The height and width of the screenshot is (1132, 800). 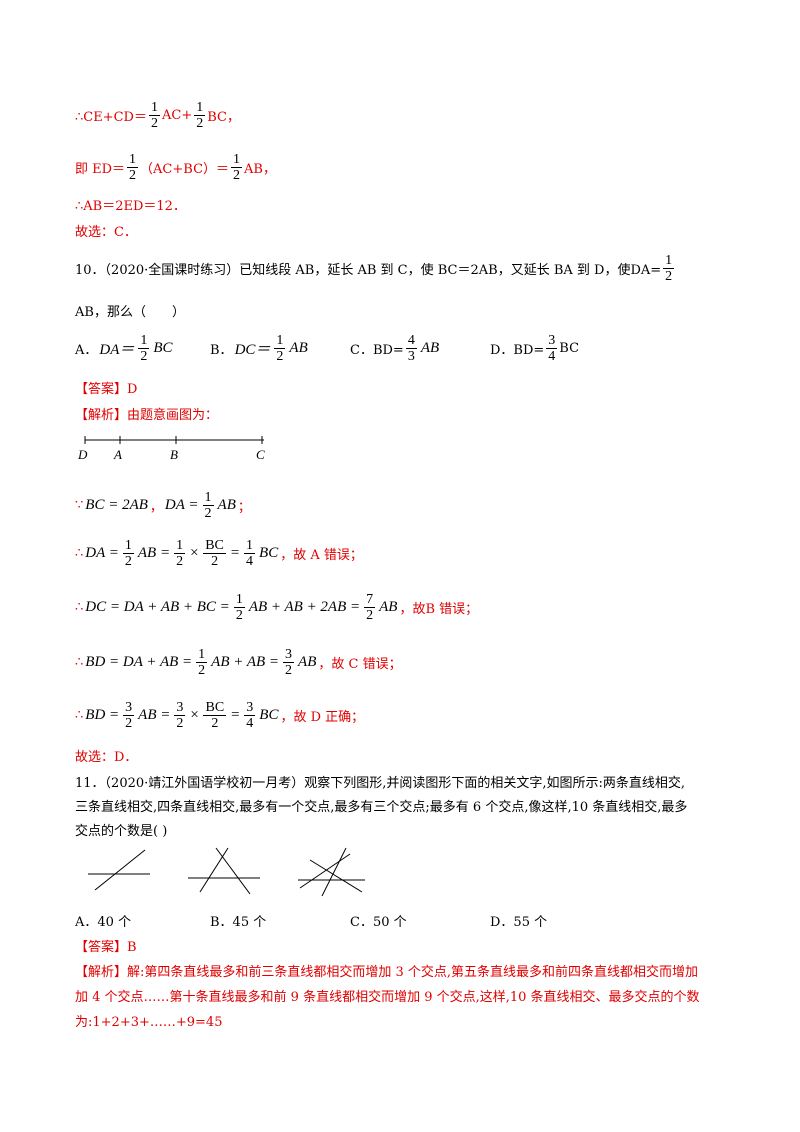 What do you see at coordinates (149, 1022) in the screenshot?
I see `text: 为:1+2+3+……+9=45` at bounding box center [149, 1022].